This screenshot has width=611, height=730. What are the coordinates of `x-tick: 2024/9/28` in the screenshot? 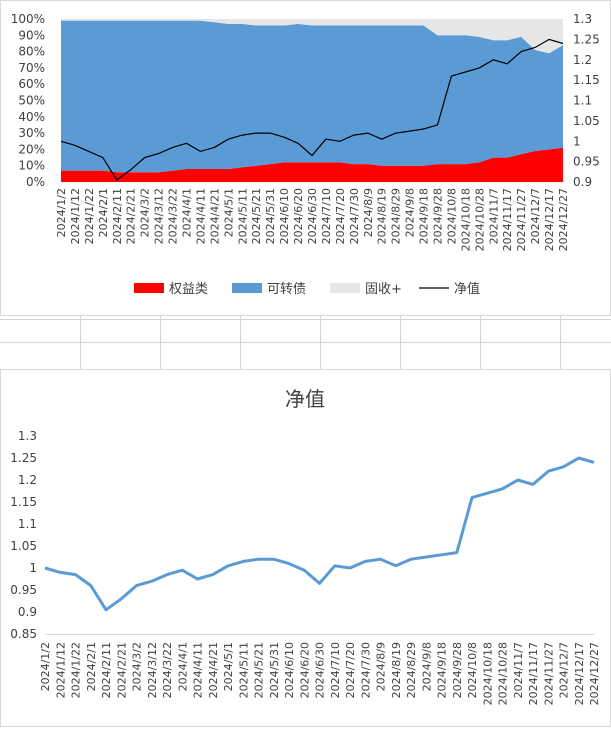 It's located at (457, 670).